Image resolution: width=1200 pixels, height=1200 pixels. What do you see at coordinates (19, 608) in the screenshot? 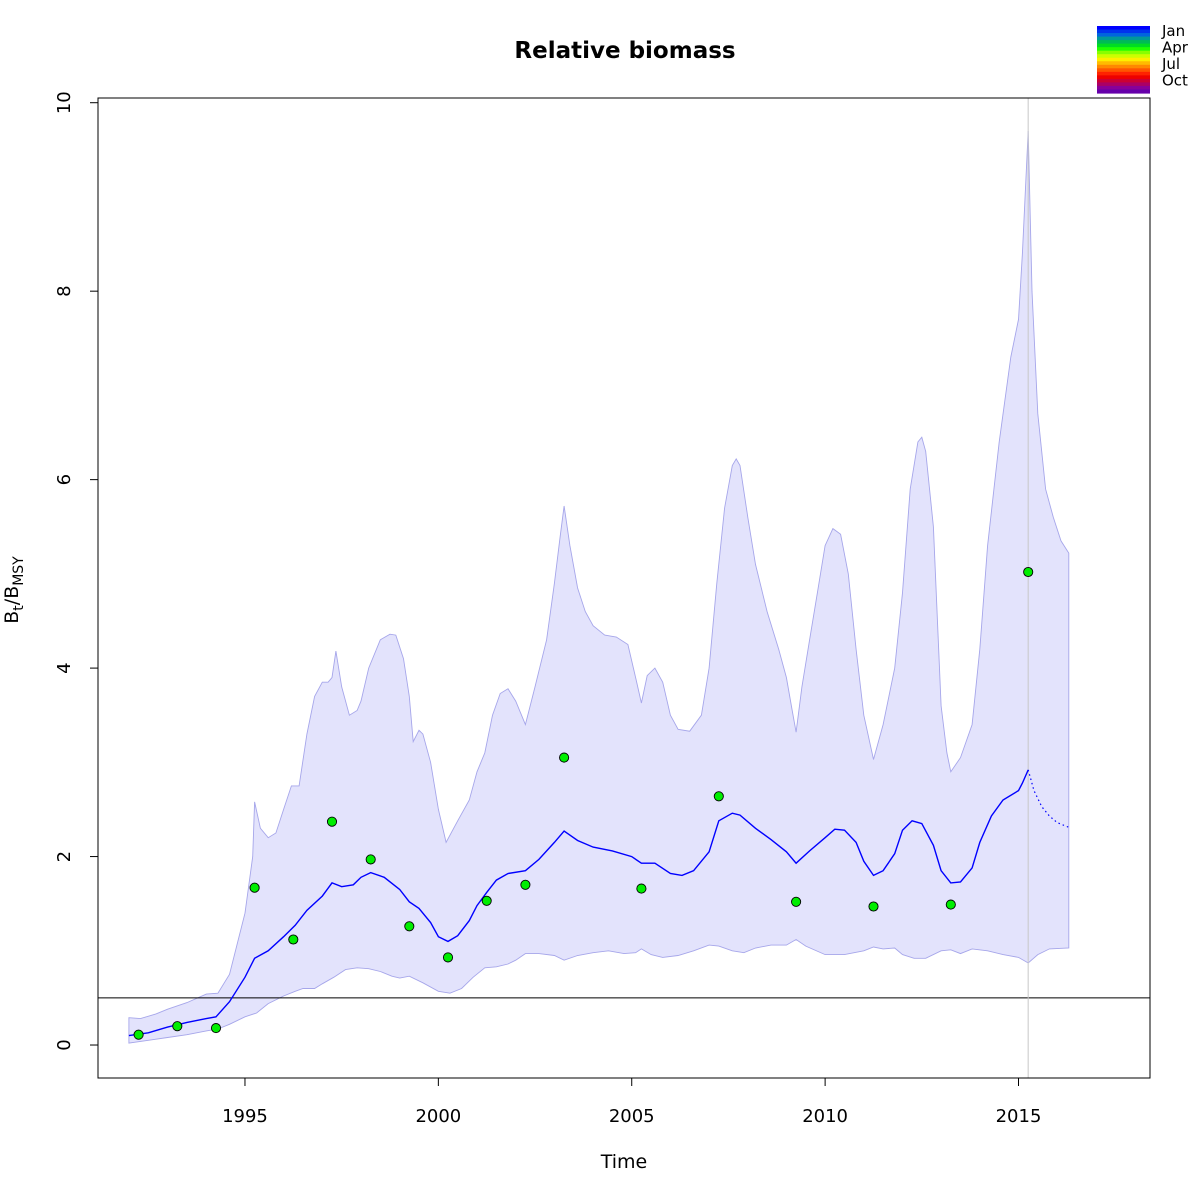
I see `y-axis-label-sub1: t` at bounding box center [19, 608].